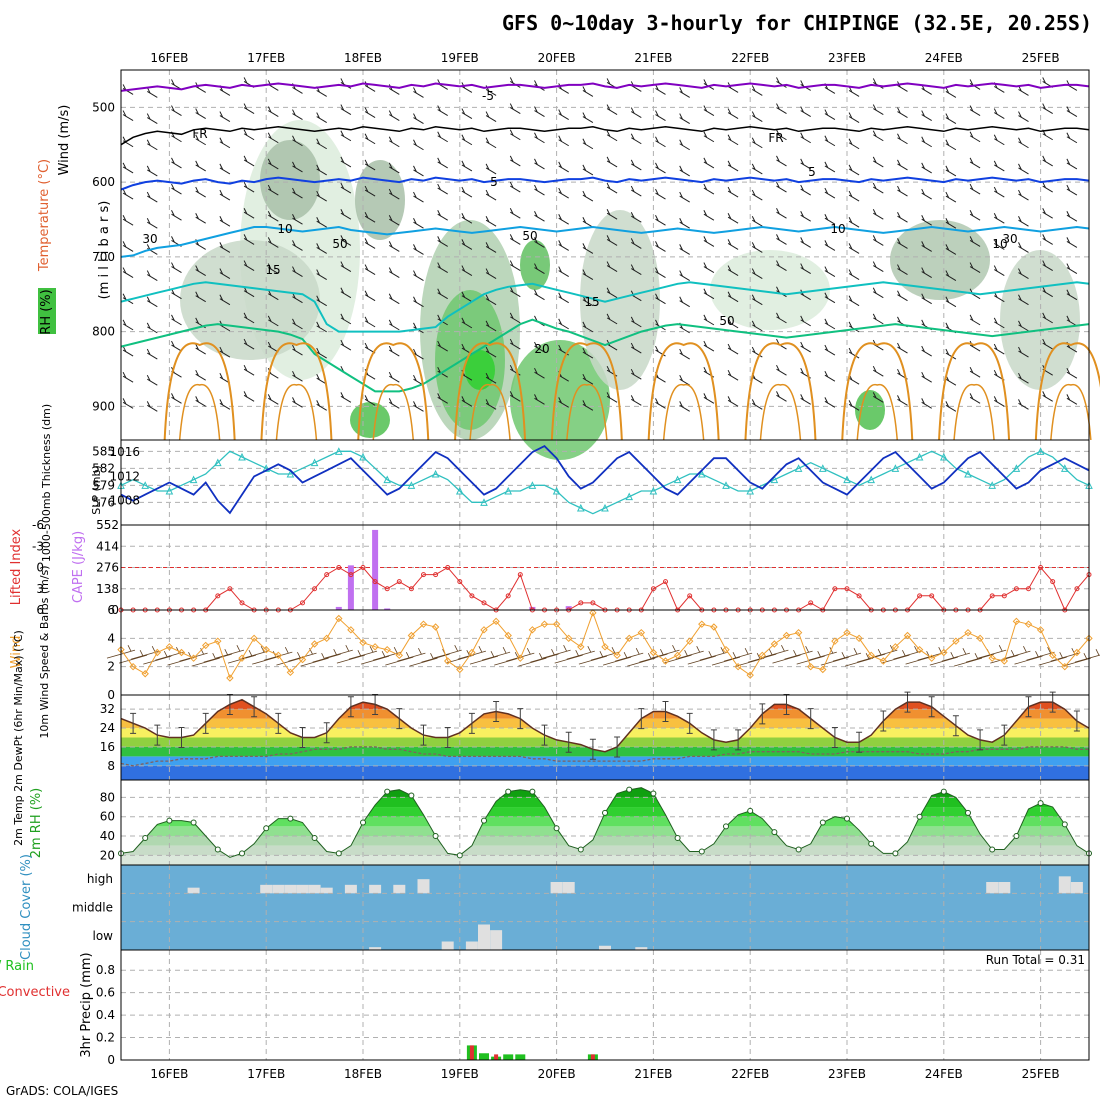  I want to click on isotherm-line, so click(605, 183).